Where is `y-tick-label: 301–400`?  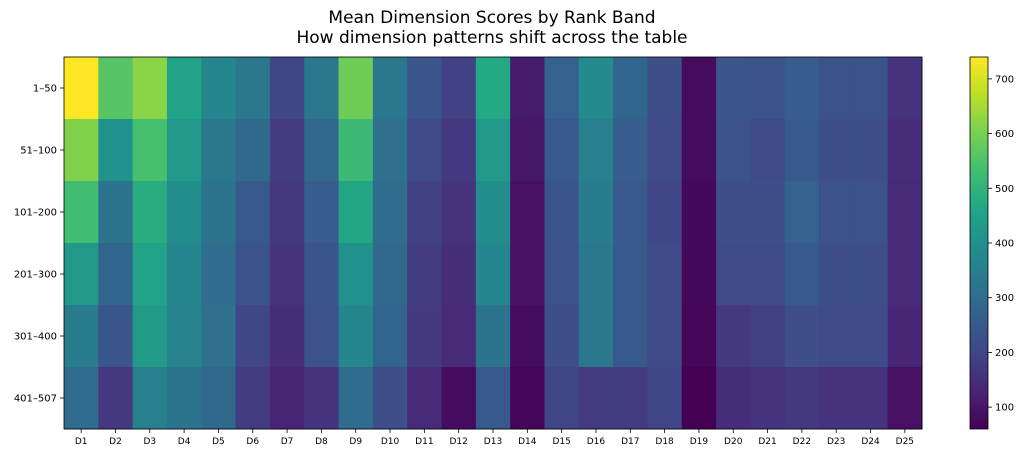
y-tick-label: 301–400 is located at coordinates (35, 337).